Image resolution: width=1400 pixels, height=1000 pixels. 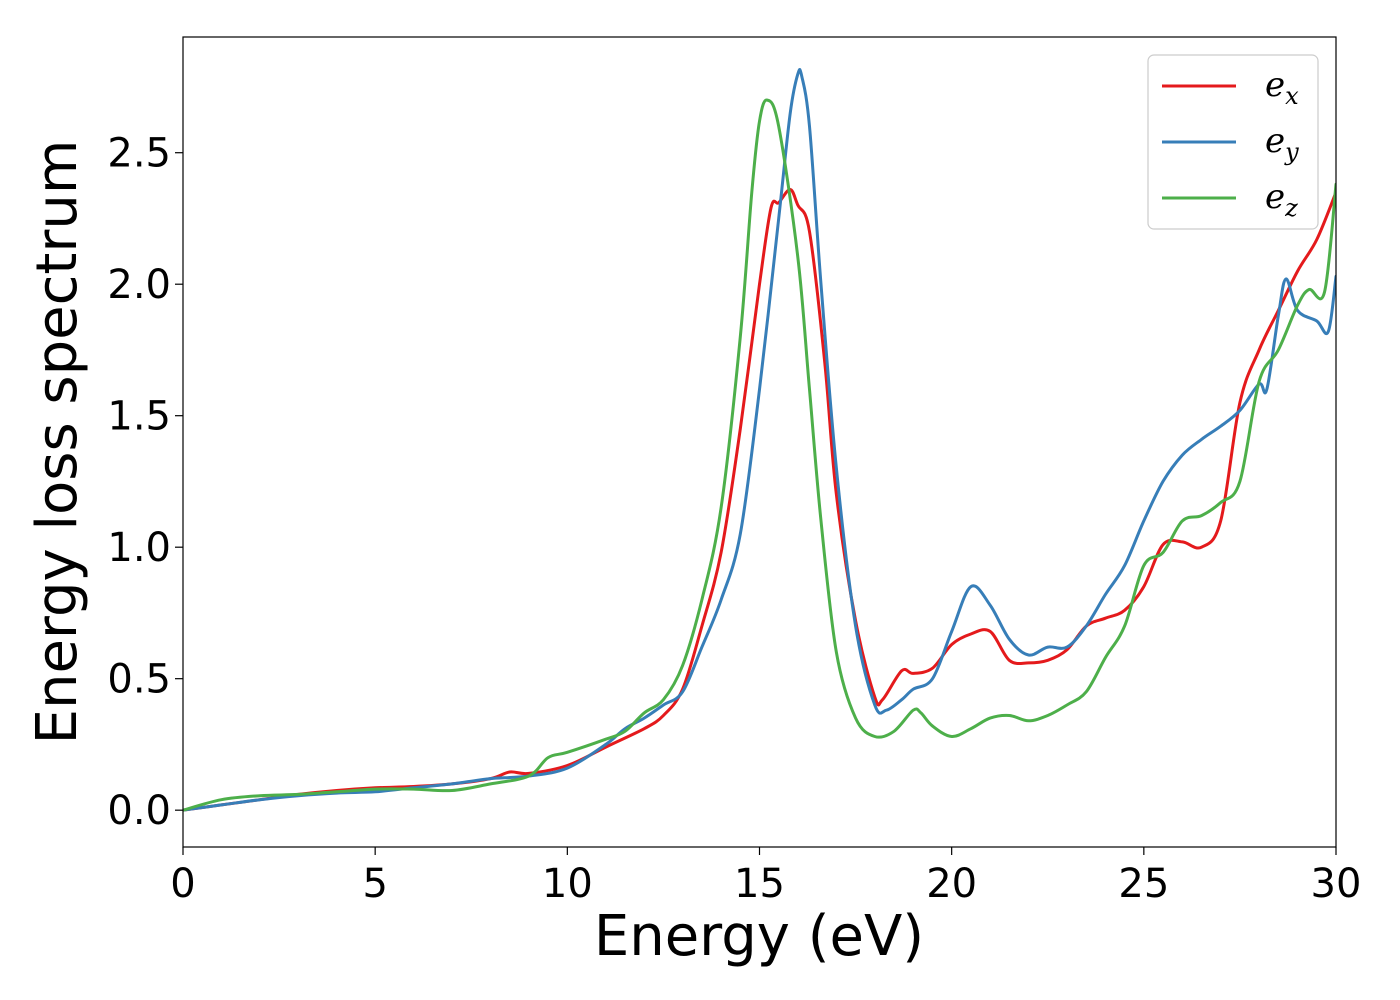 What do you see at coordinates (139, 811) in the screenshot?
I see `y-tick-label: 0.0` at bounding box center [139, 811].